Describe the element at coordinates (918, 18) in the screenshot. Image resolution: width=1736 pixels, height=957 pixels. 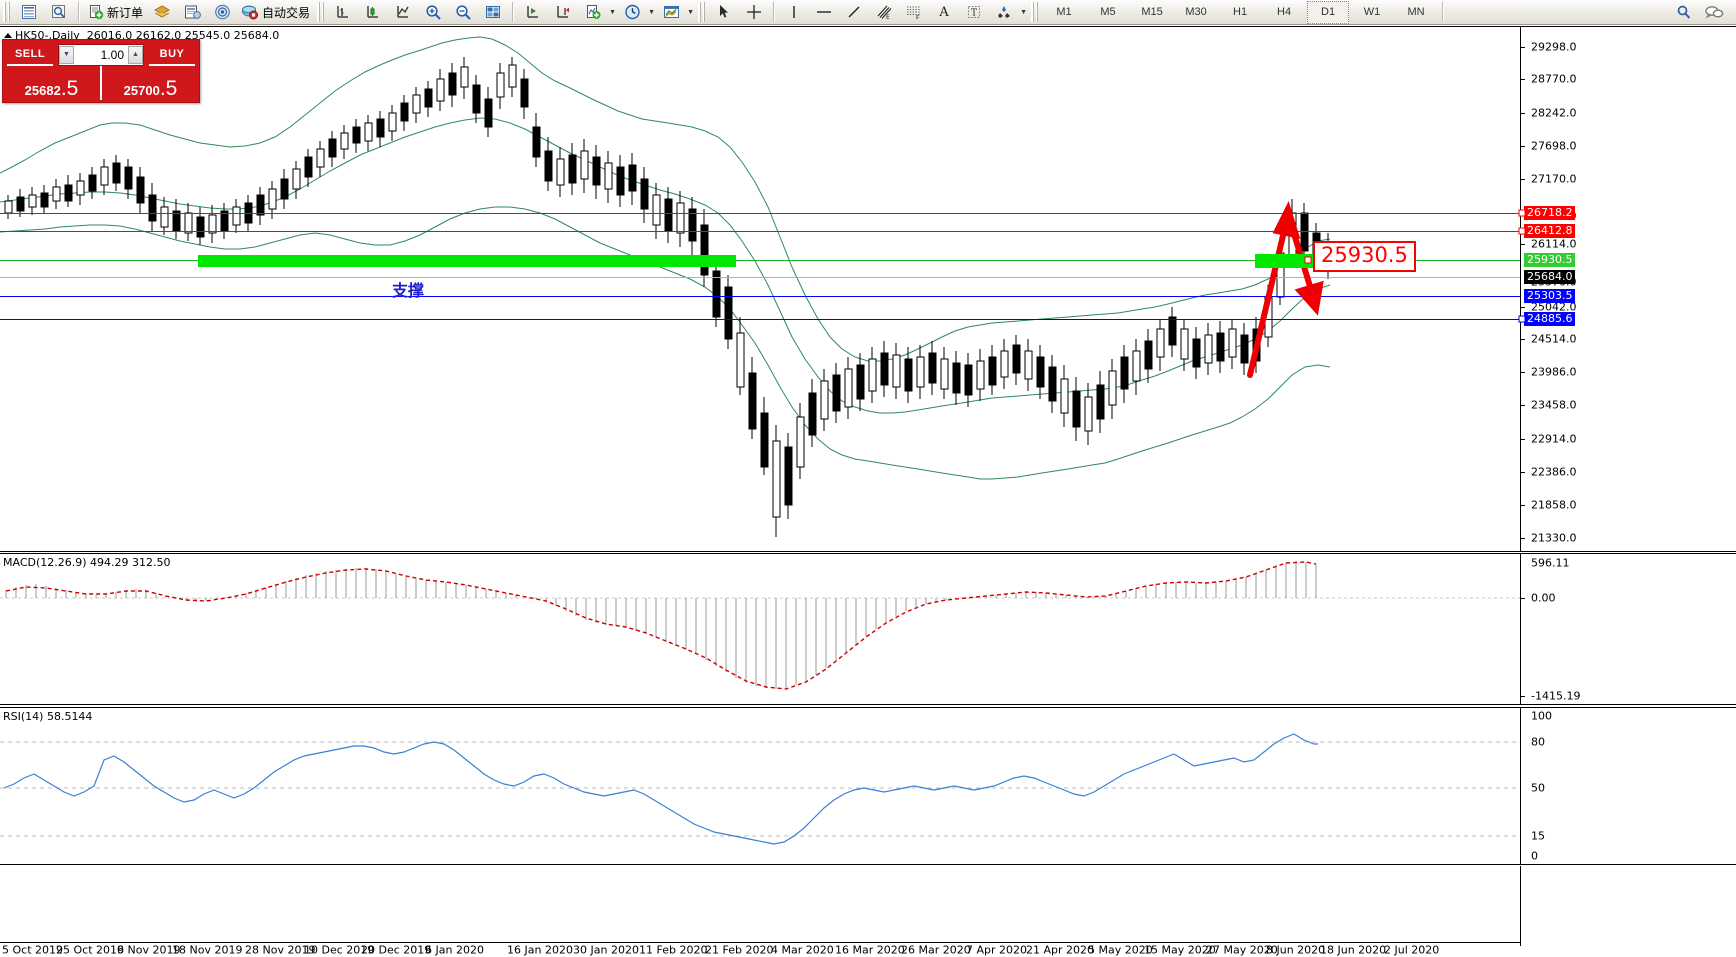
I see `svg-text: F` at that location.